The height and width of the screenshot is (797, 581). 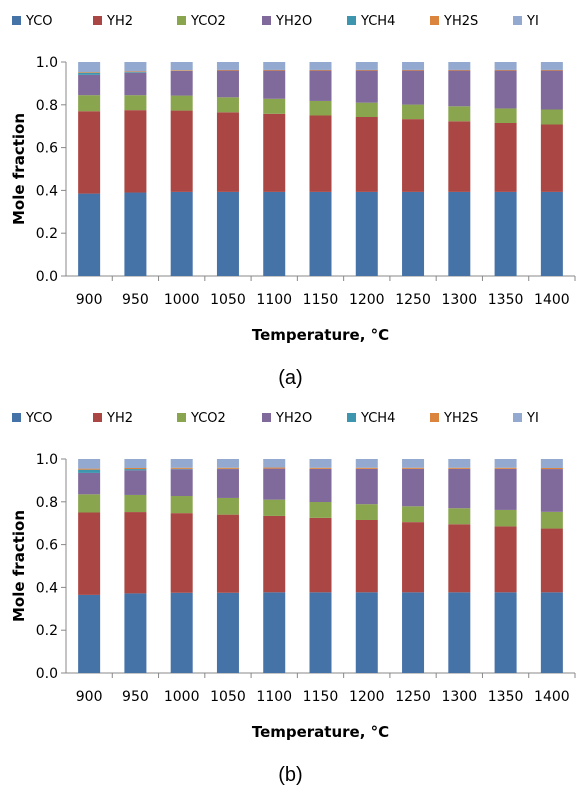 What do you see at coordinates (293, 21) in the screenshot?
I see `legend-label: YH2O` at bounding box center [293, 21].